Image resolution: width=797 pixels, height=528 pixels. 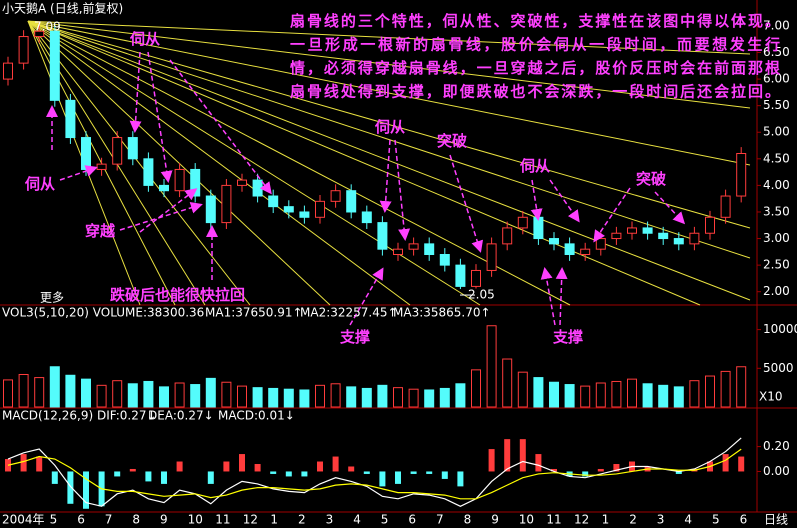 I want to click on date-label: 2004年, so click(x=23, y=520).